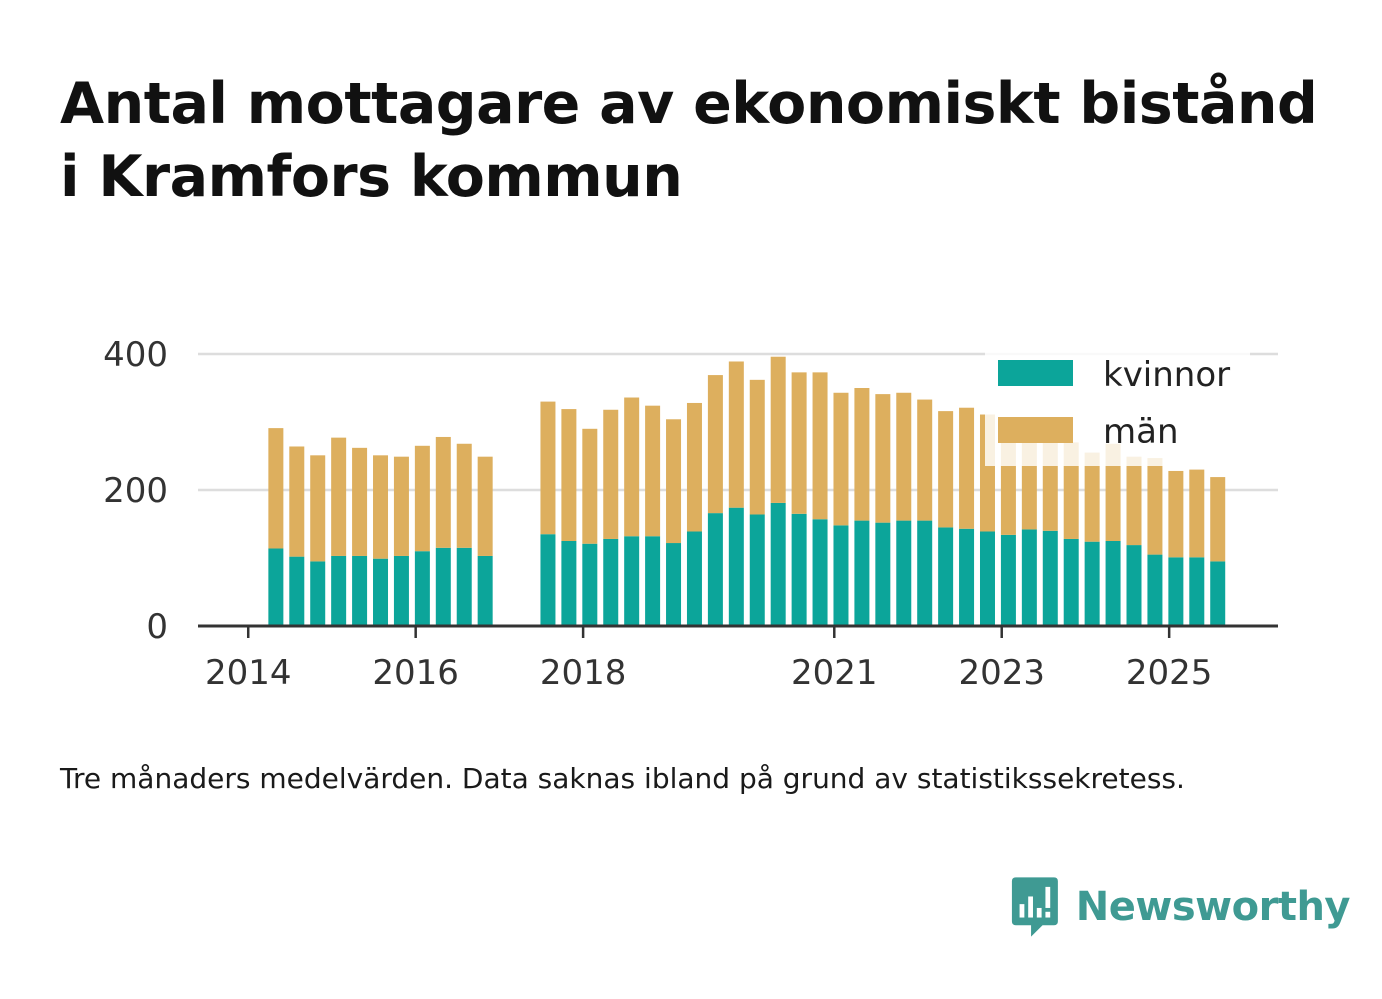  I want to click on x-tick-label: 2021, so click(834, 673).